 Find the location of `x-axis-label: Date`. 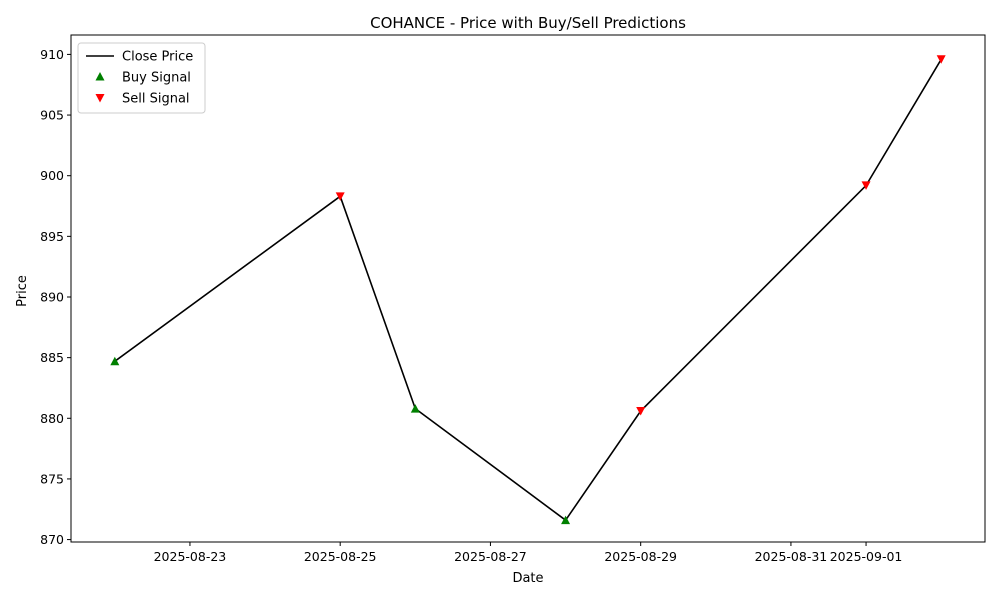

x-axis-label: Date is located at coordinates (527, 578).